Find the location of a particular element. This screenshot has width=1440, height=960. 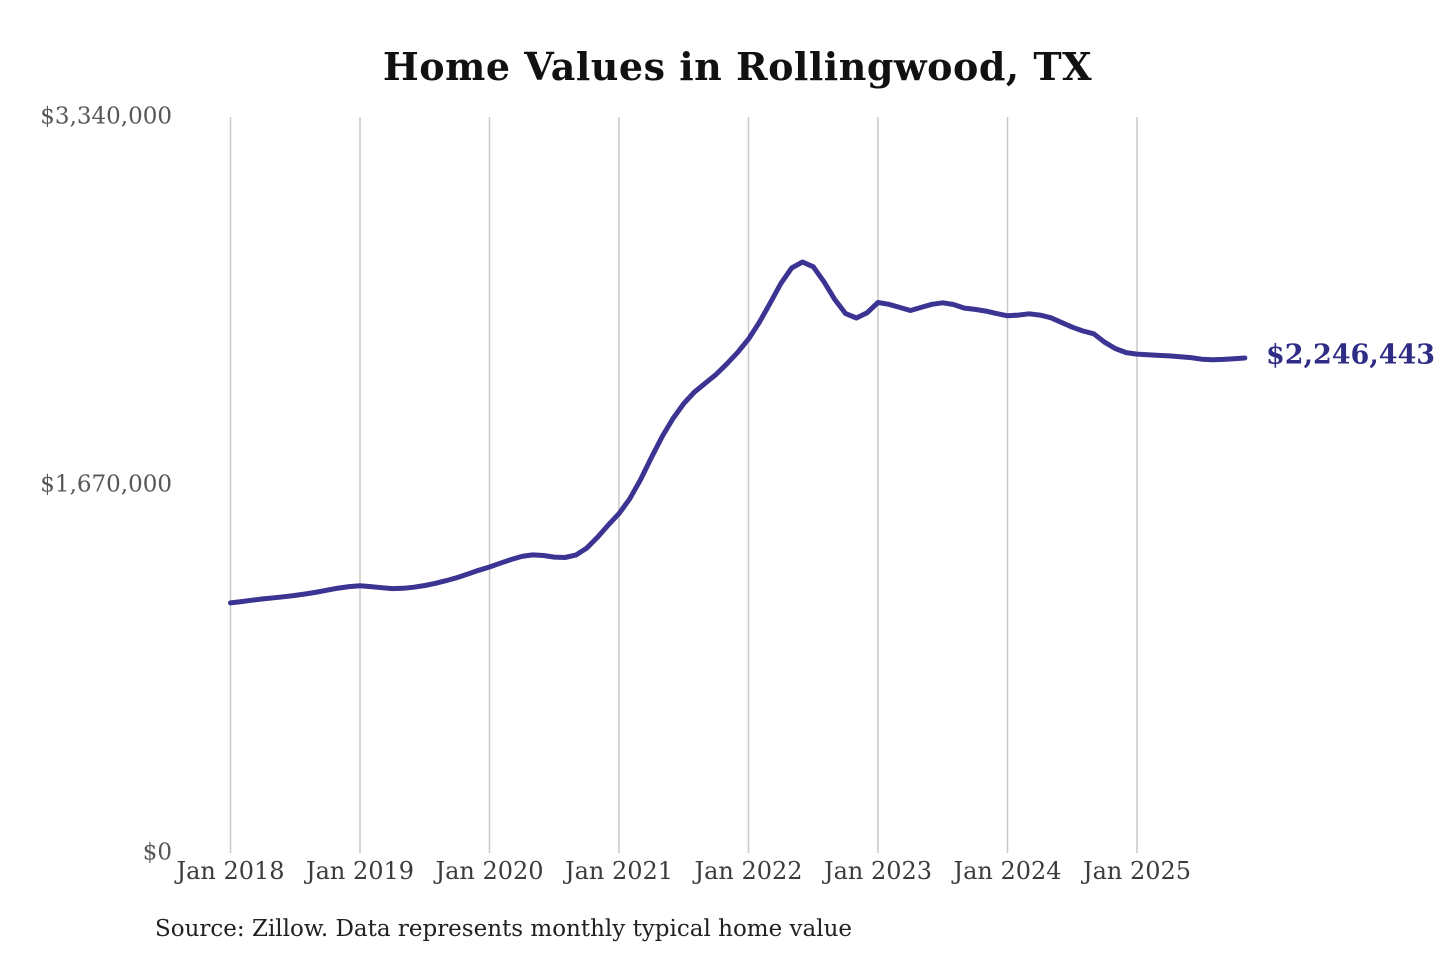

x-tick-label: Jan 2019 is located at coordinates (360, 871).